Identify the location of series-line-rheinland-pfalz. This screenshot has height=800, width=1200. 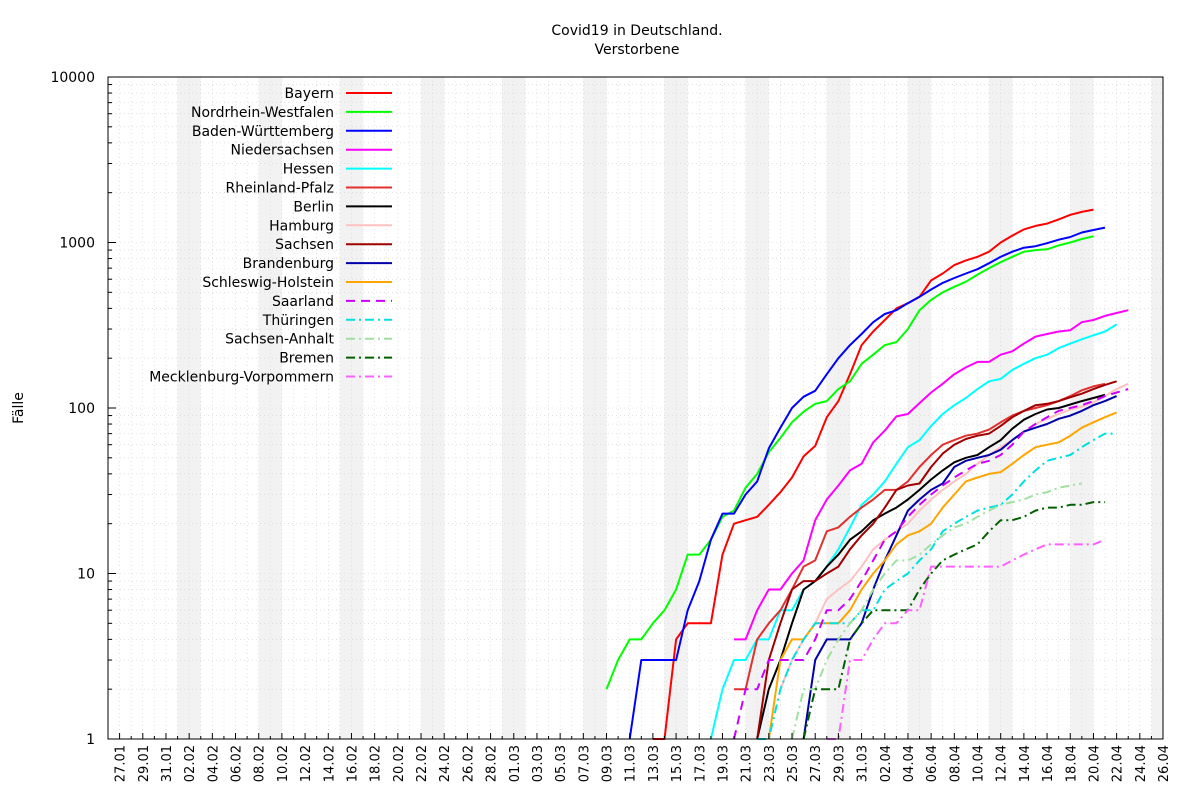
(920, 536).